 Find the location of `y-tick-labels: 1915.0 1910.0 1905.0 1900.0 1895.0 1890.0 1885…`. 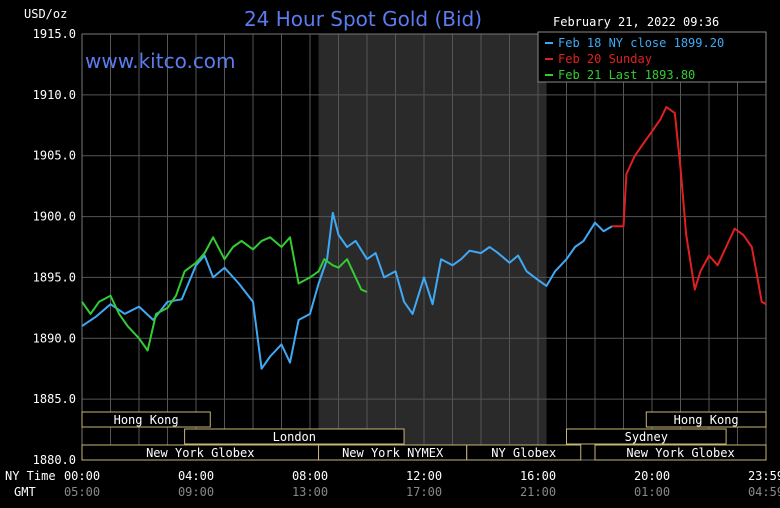

y-tick-labels: 1915.0 1910.0 1905.0 1900.0 1895.0 1890.0 1885… is located at coordinates (54, 247).